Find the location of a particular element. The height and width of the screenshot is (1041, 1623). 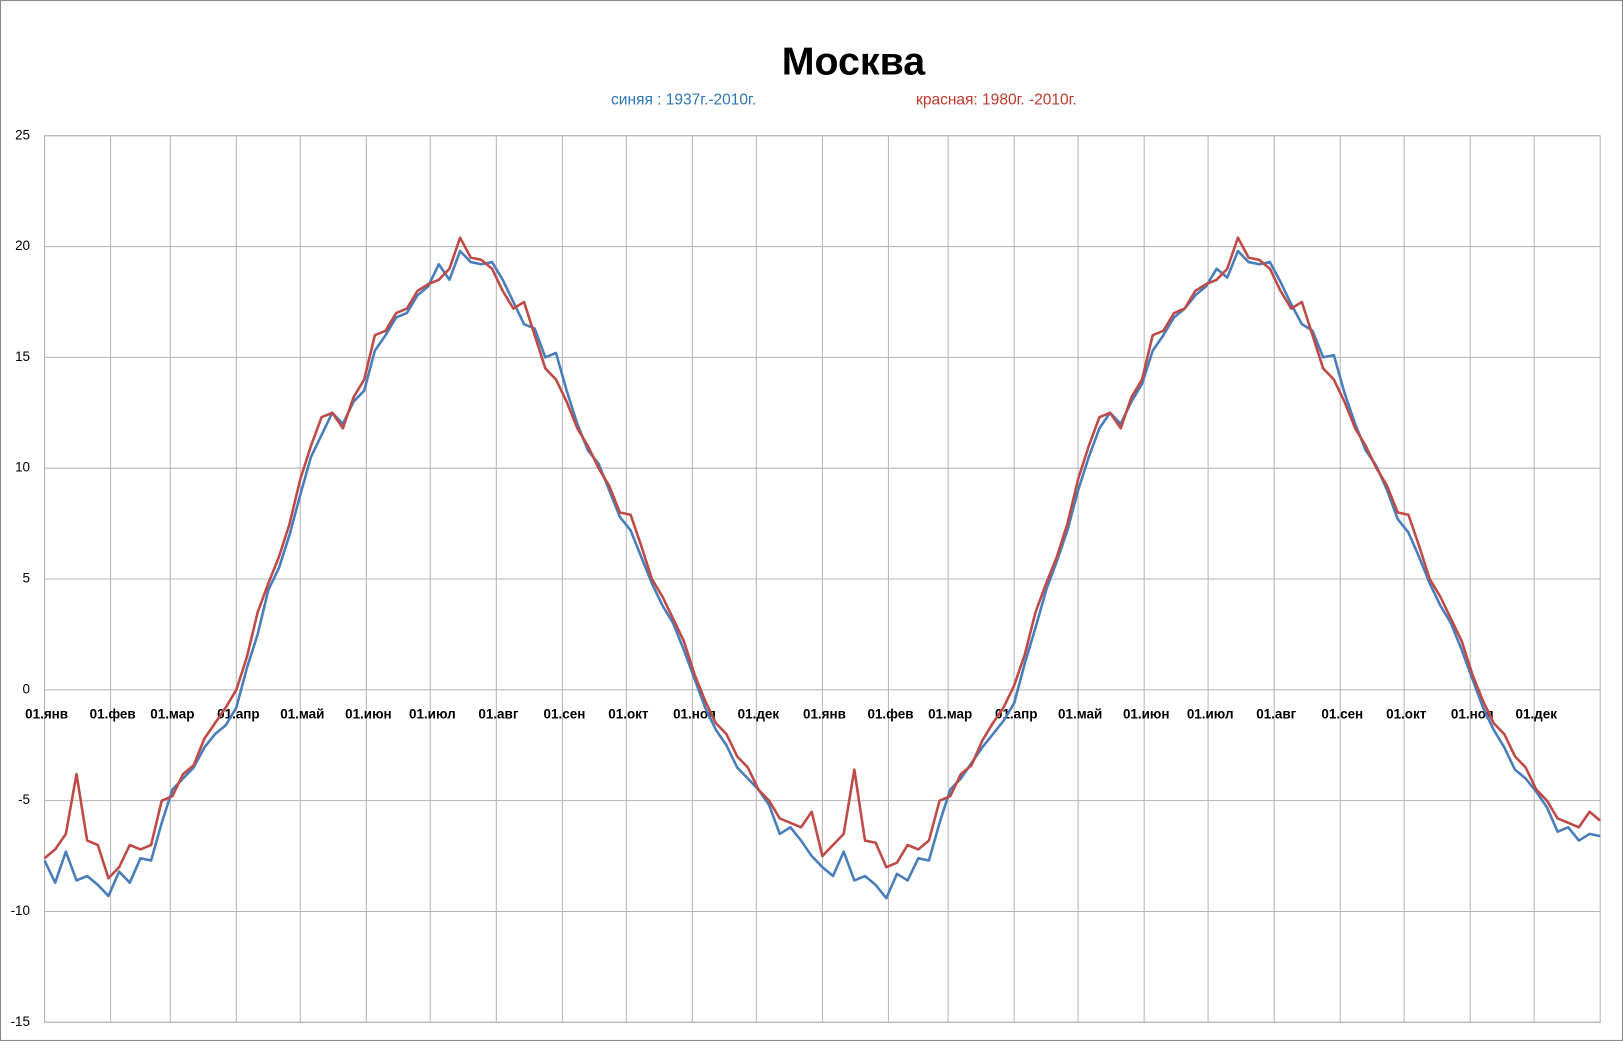

chart-title: Москва is located at coordinates (854, 62).